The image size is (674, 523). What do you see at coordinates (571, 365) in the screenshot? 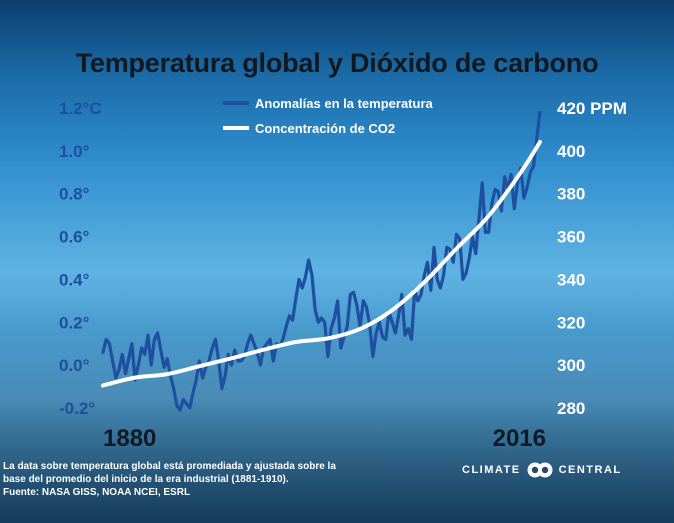
I see `right-tick-label: 300` at bounding box center [571, 365].